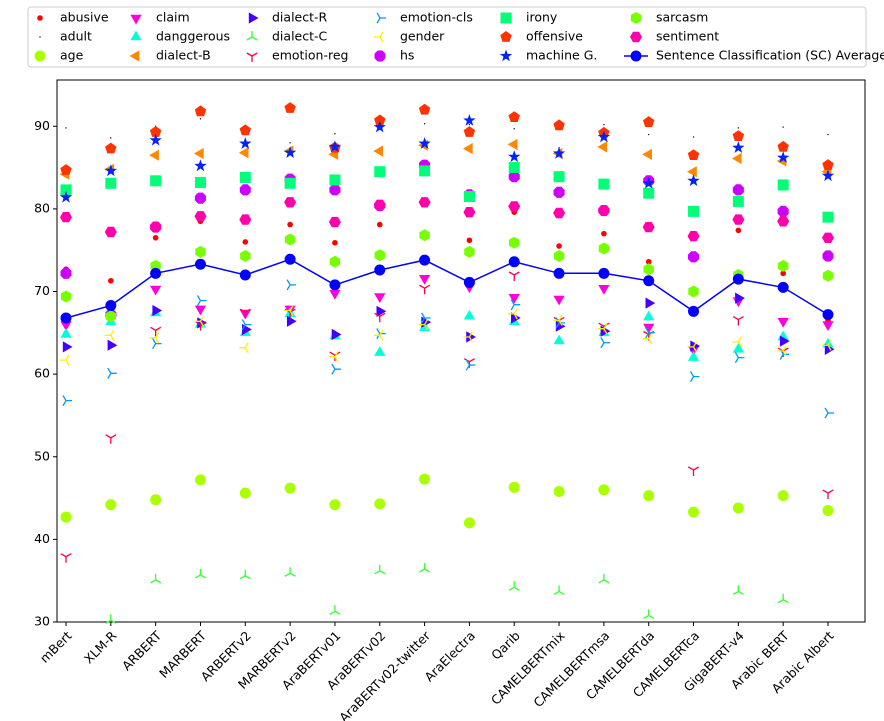 This screenshot has width=884, height=721. What do you see at coordinates (300, 17) in the screenshot?
I see `legend-label: dialect-R` at bounding box center [300, 17].